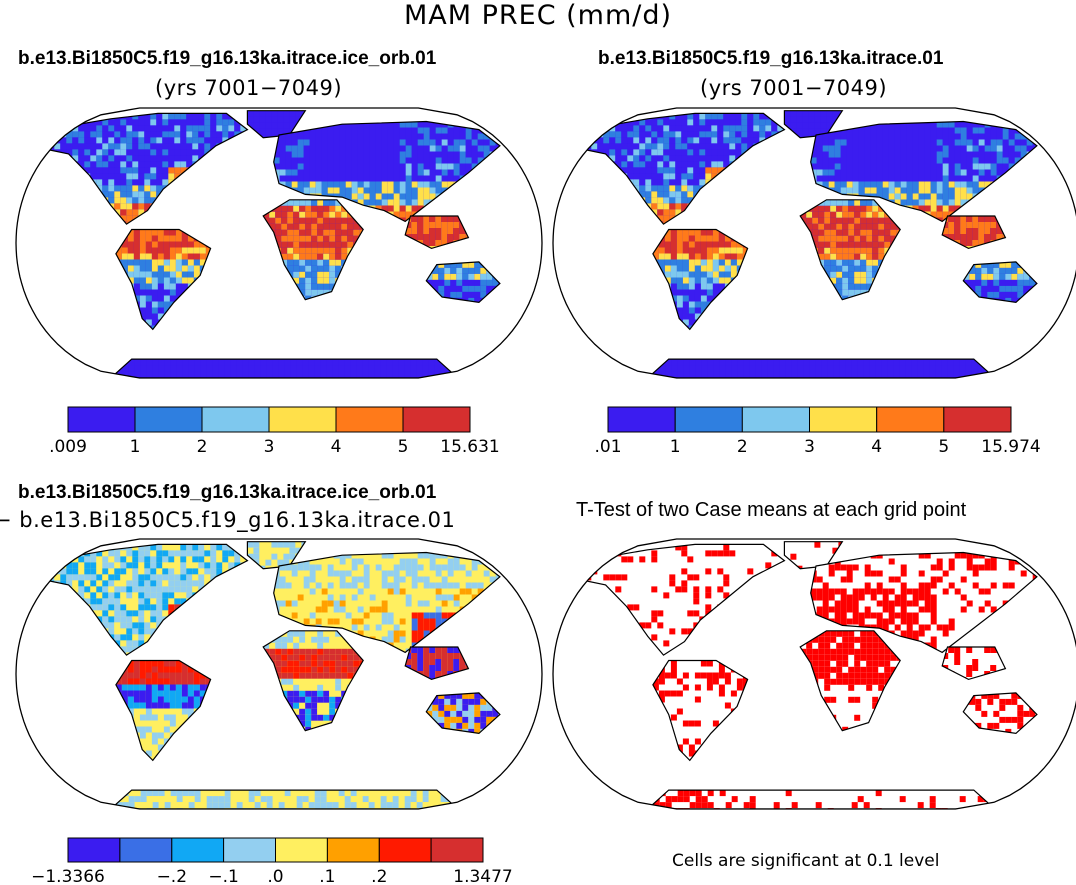  What do you see at coordinates (327, 876) in the screenshot?
I see `colorbar-tick-label: .1` at bounding box center [327, 876].